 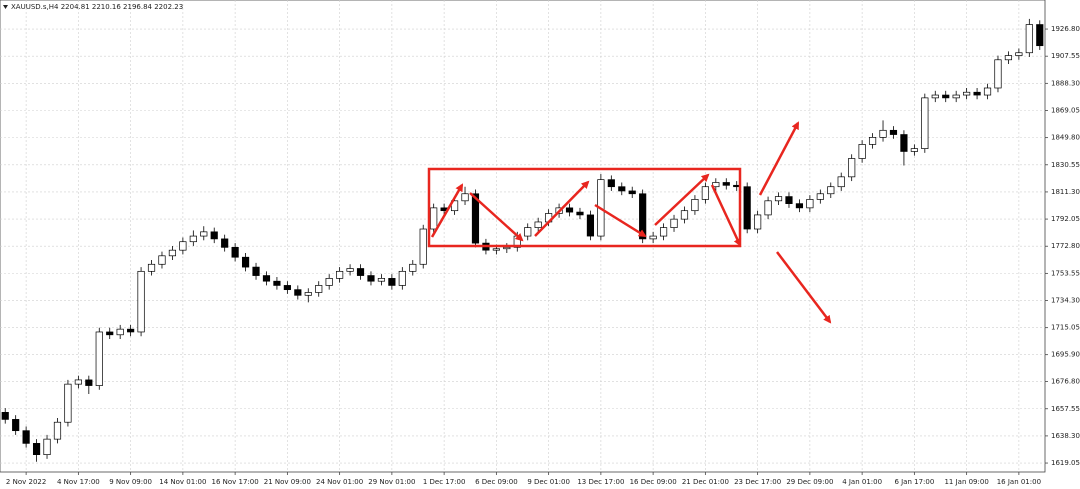 What do you see at coordinates (130, 482) in the screenshot?
I see `x-tick-label: 9 Nov 09:00` at bounding box center [130, 482].